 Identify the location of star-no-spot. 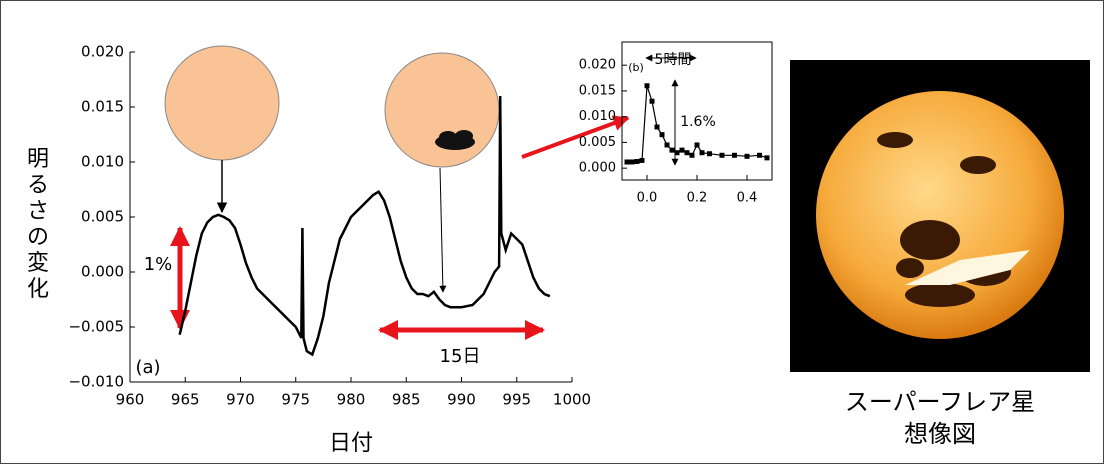
(222, 103).